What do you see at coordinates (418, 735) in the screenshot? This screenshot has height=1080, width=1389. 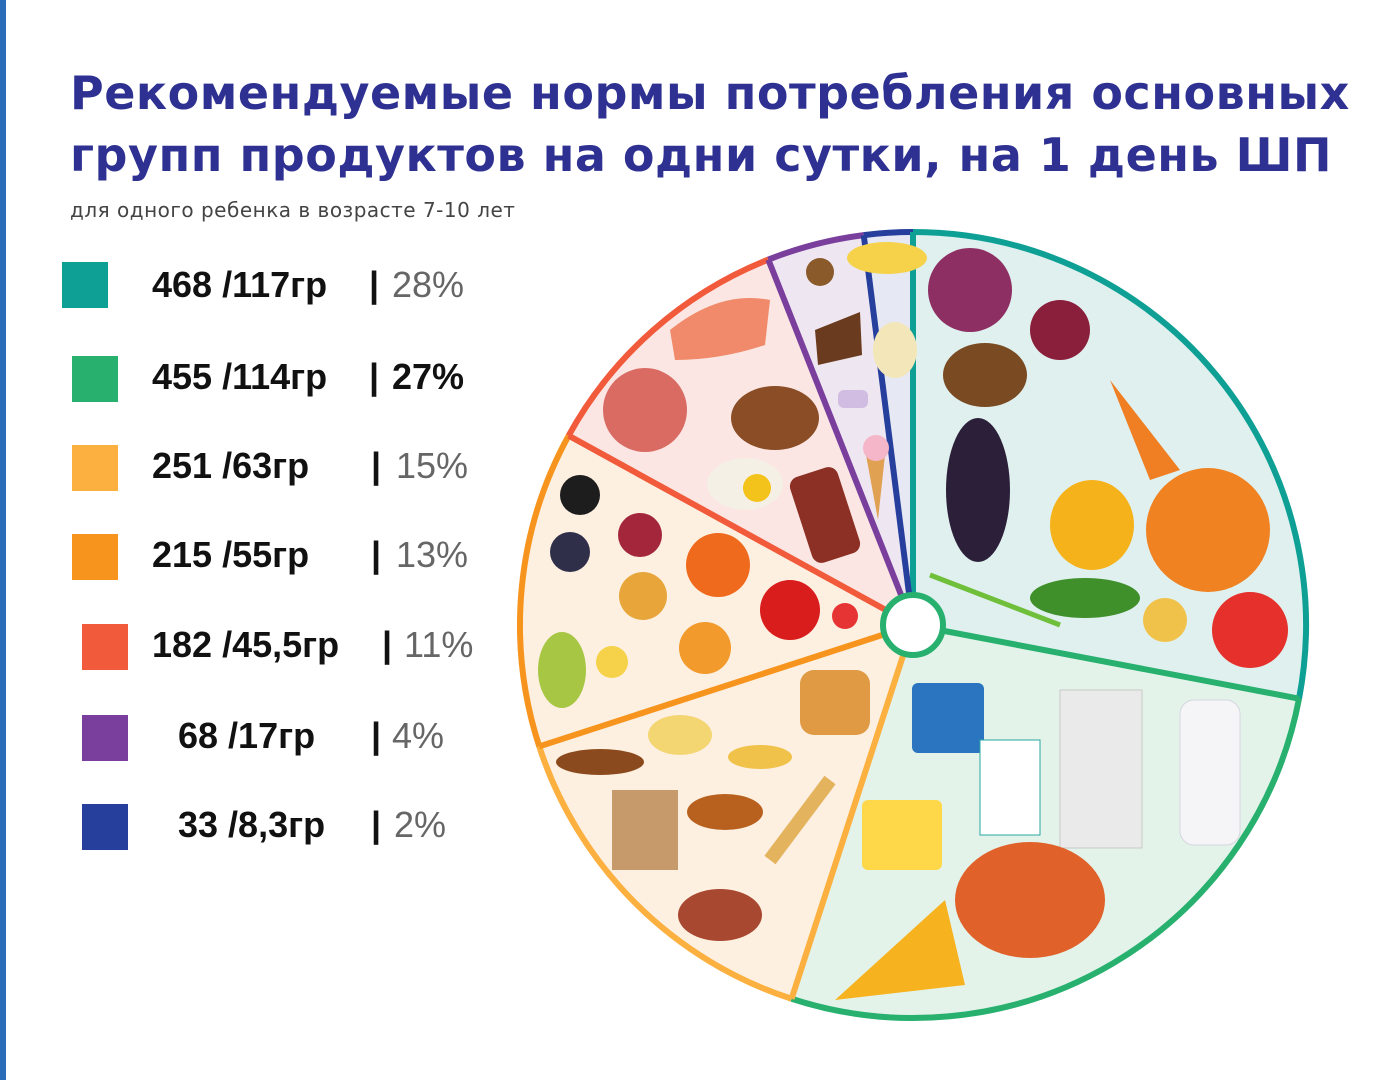 I see `legend-percent: 4%` at bounding box center [418, 735].